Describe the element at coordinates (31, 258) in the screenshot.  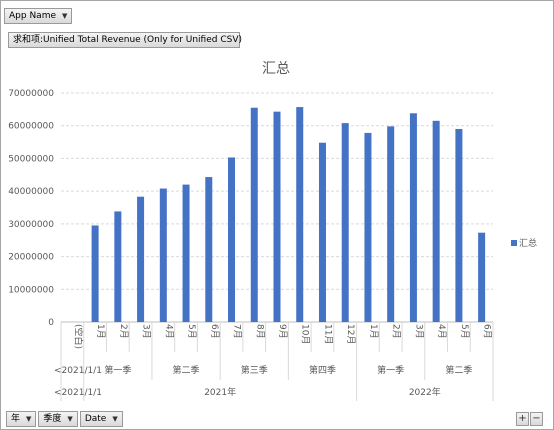
I see `y-tick-label: 20000000` at that location.